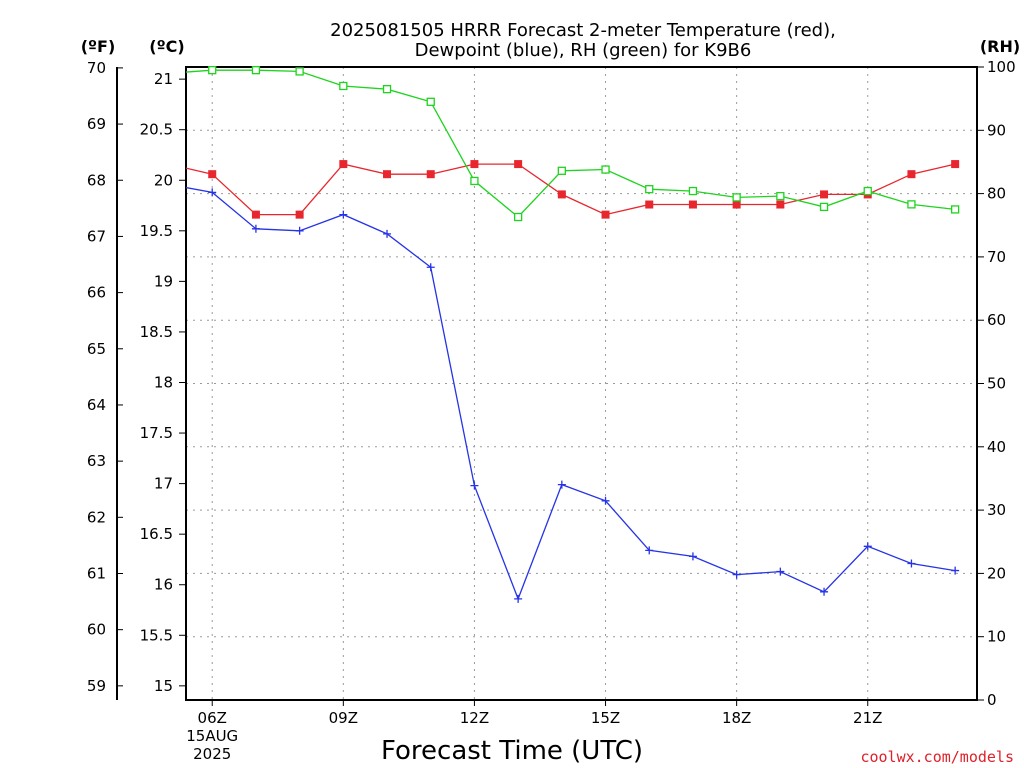 The width and height of the screenshot is (1024, 768). What do you see at coordinates (212, 718) in the screenshot?
I see `x-tick-label: 06Z` at bounding box center [212, 718].